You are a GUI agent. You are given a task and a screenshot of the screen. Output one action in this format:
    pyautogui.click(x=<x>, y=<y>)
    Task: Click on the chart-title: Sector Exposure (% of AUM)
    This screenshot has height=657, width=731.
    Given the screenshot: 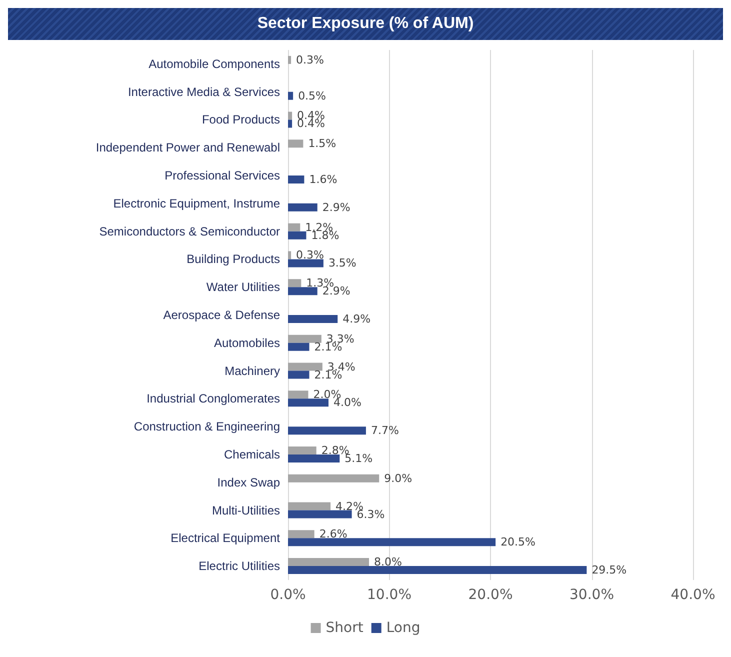 What is the action you would take?
    pyautogui.click(x=365, y=24)
    